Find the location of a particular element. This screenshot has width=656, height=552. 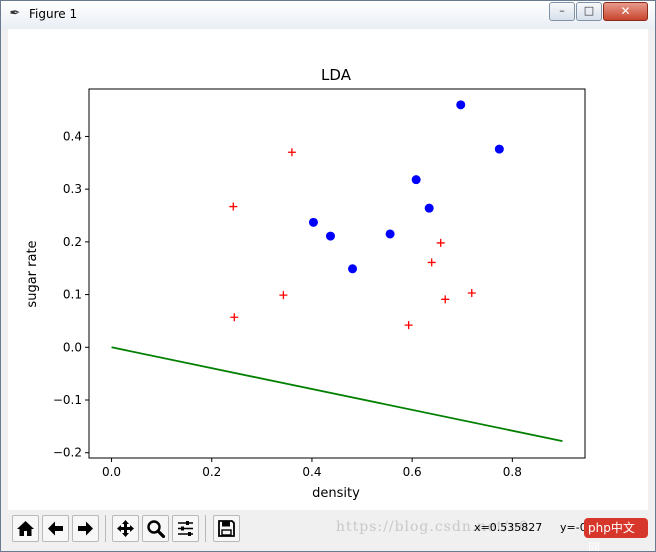

y-tick-label: 0.1 is located at coordinates (72, 295).